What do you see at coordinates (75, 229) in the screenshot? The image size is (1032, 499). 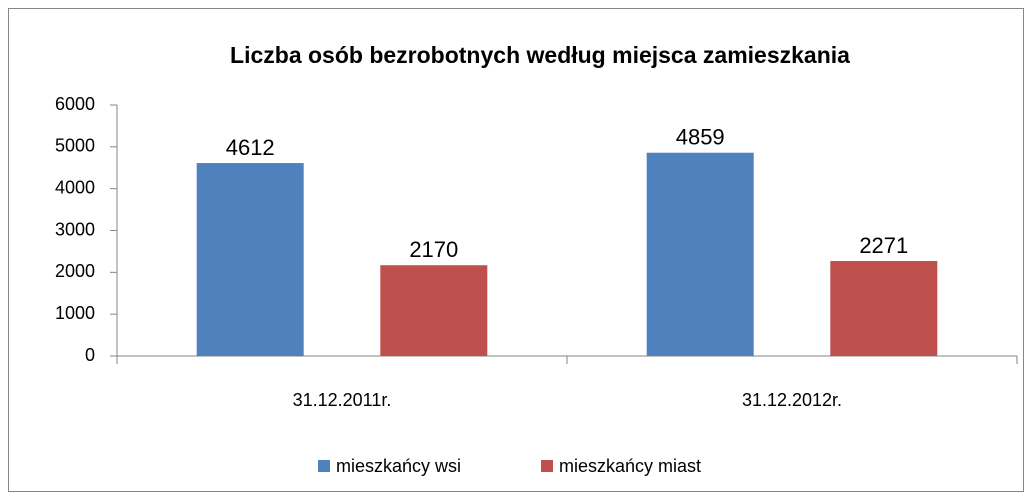 I see `y-tick-label: 3000` at bounding box center [75, 229].